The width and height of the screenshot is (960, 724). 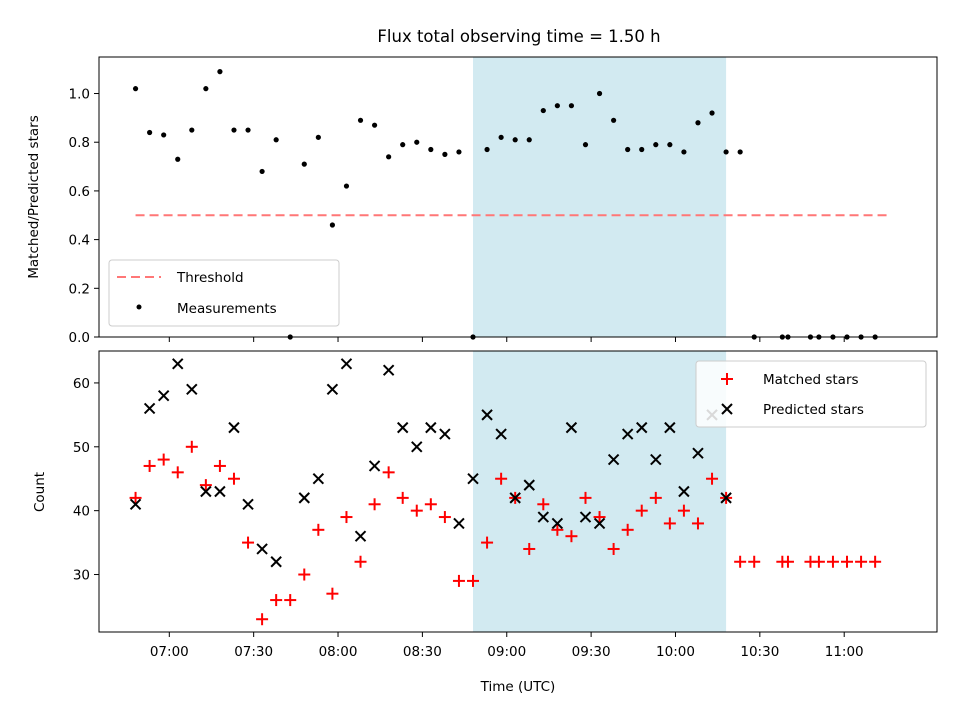 I want to click on legend-matched-swatch, so click(x=727, y=379).